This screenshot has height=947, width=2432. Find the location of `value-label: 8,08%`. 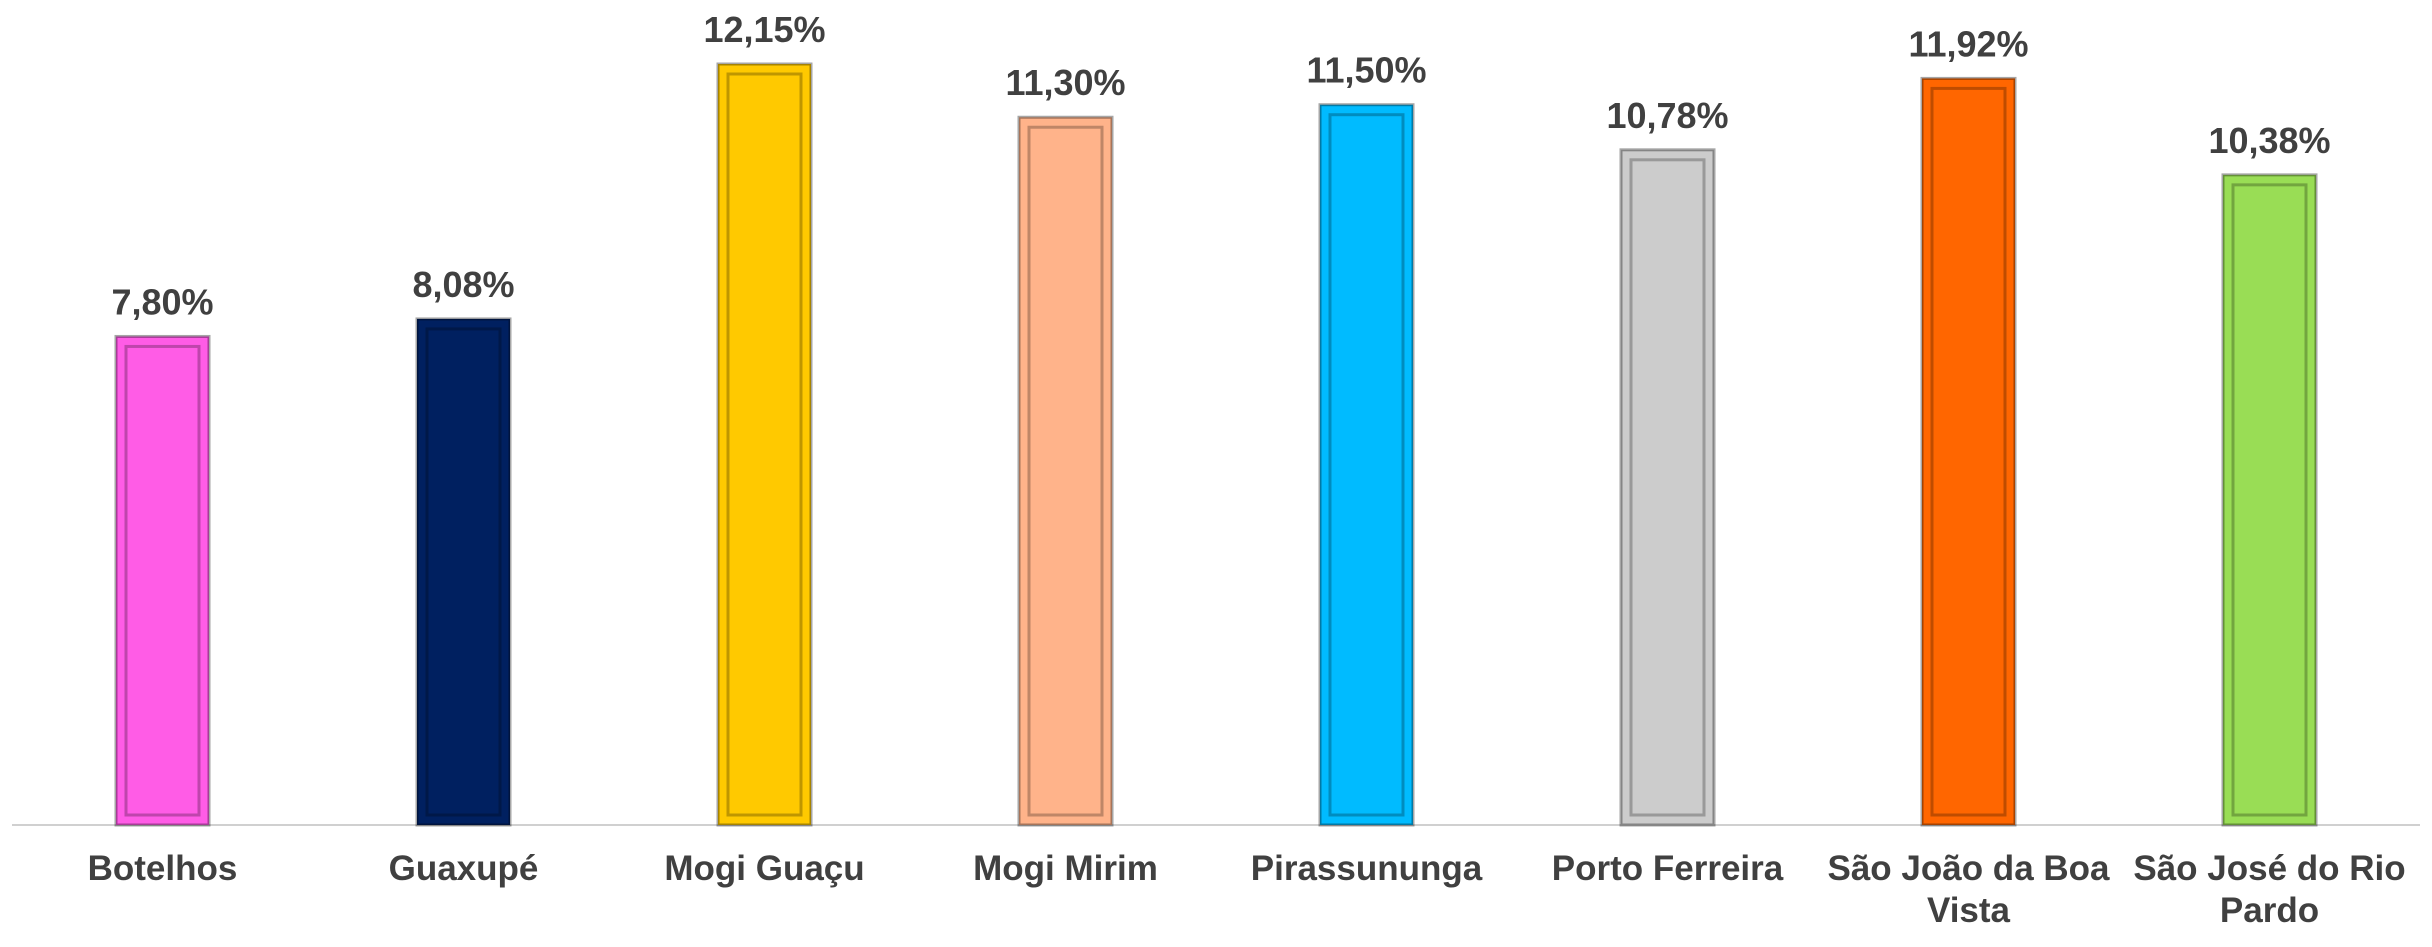

value-label: 8,08% is located at coordinates (463, 284).